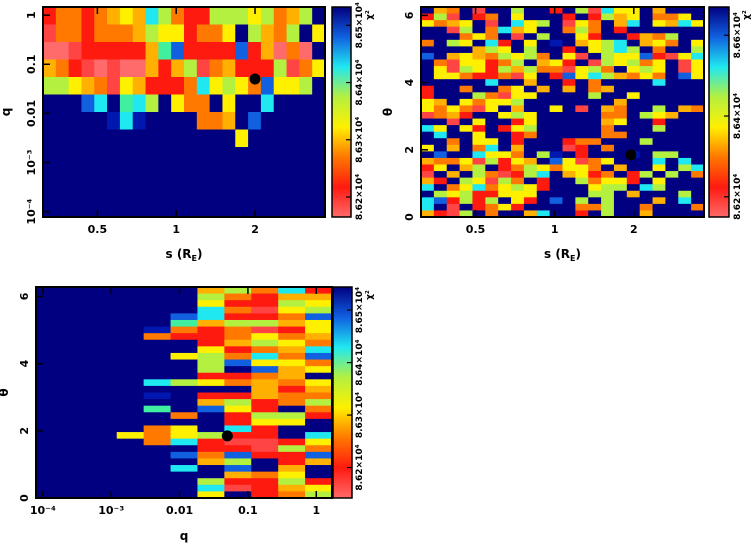  What do you see at coordinates (409, 217) in the screenshot?
I see `y-tick-label: 0` at bounding box center [409, 217].